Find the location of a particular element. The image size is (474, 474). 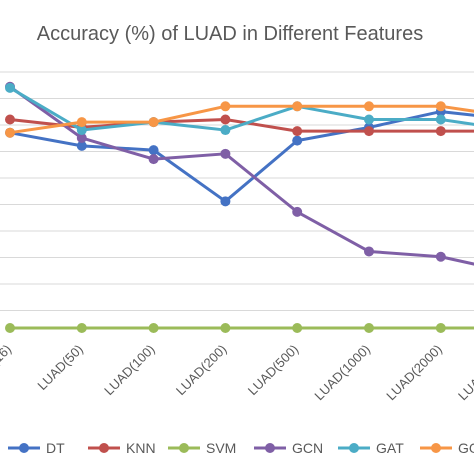

legend-label: DT is located at coordinates (55, 448).